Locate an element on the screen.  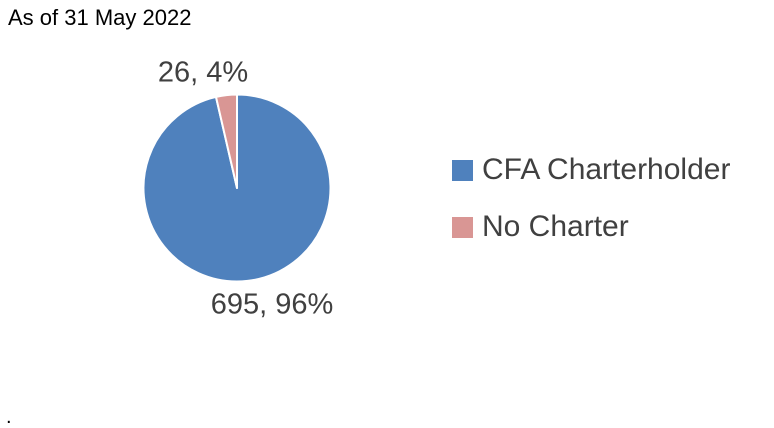
legend-label-no-charter: No Charter is located at coordinates (555, 226).